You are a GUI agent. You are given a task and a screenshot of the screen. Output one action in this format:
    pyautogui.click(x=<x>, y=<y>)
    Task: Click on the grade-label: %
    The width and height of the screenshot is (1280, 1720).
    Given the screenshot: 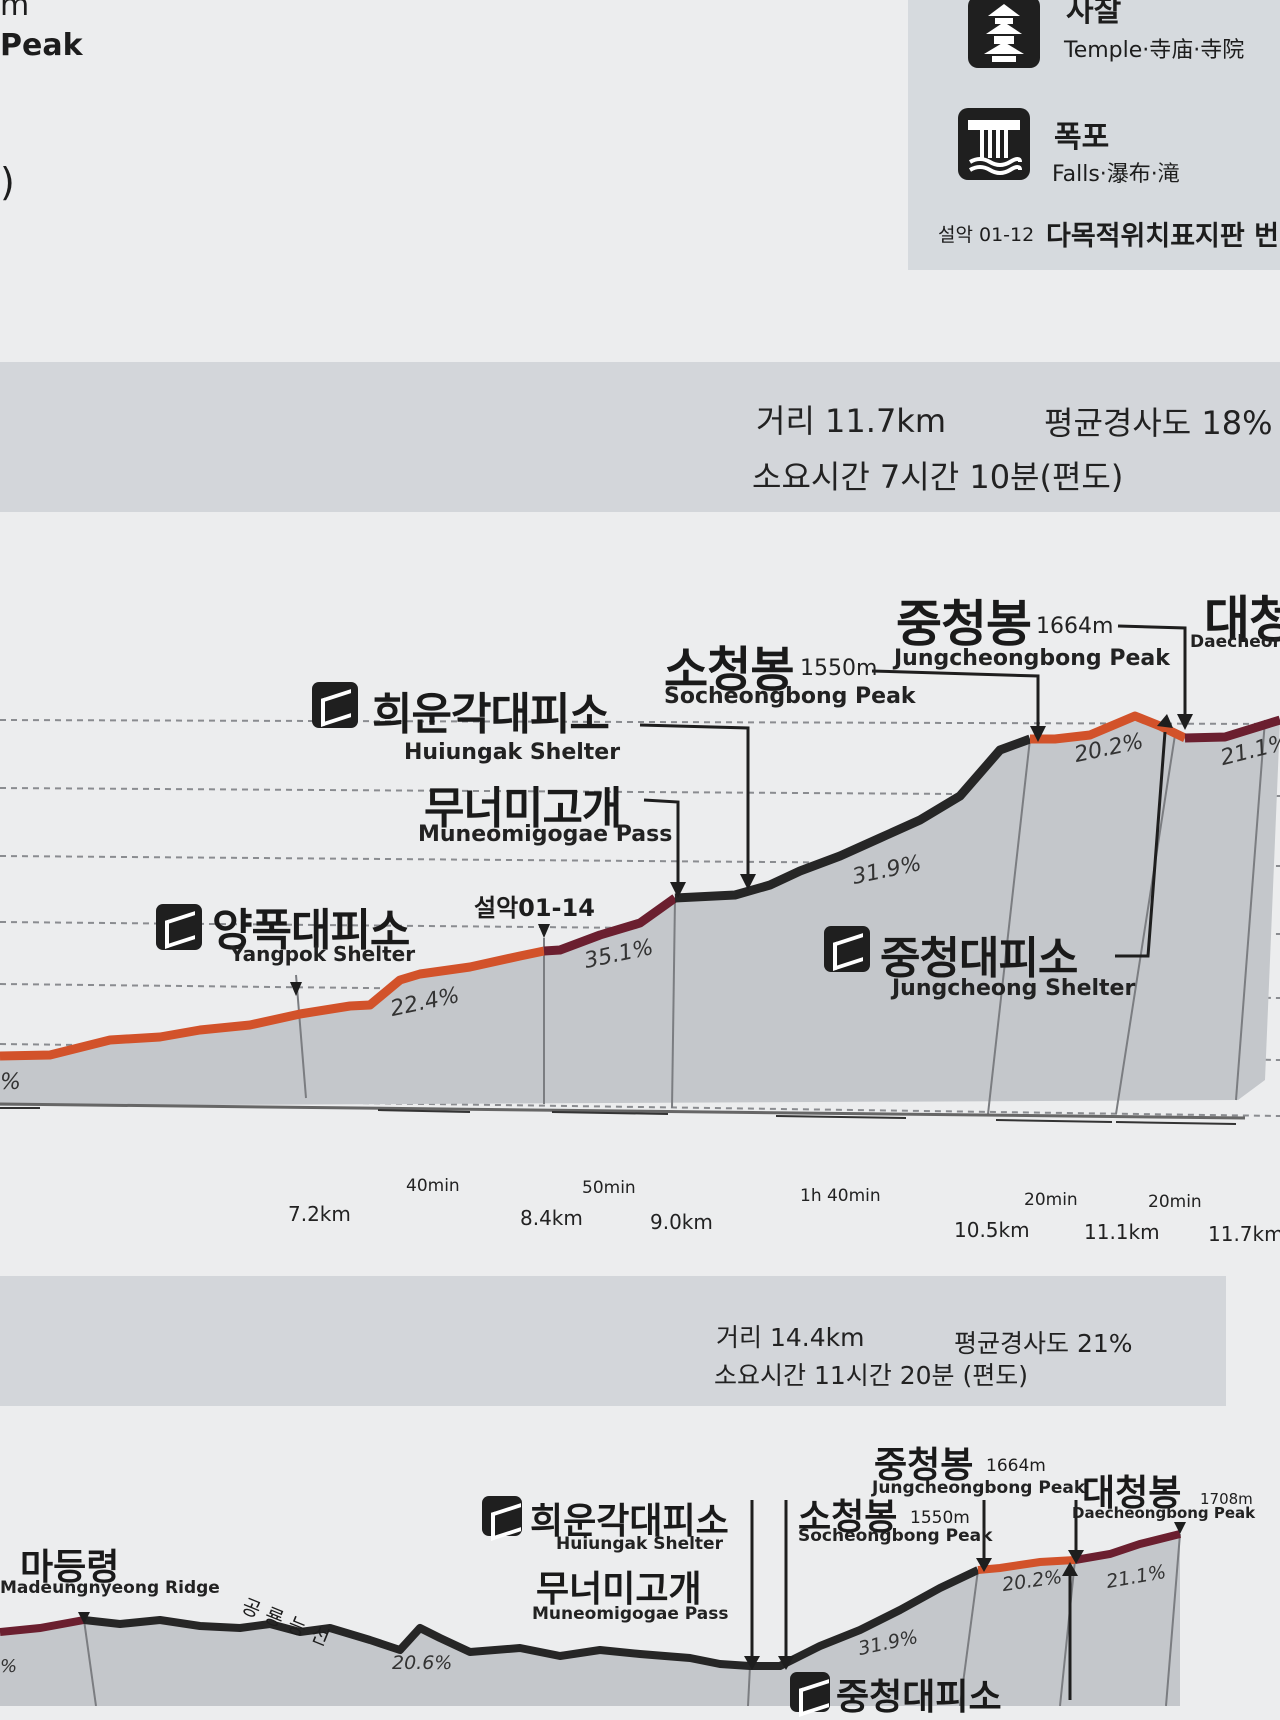 What is the action you would take?
    pyautogui.click(x=10, y=1082)
    